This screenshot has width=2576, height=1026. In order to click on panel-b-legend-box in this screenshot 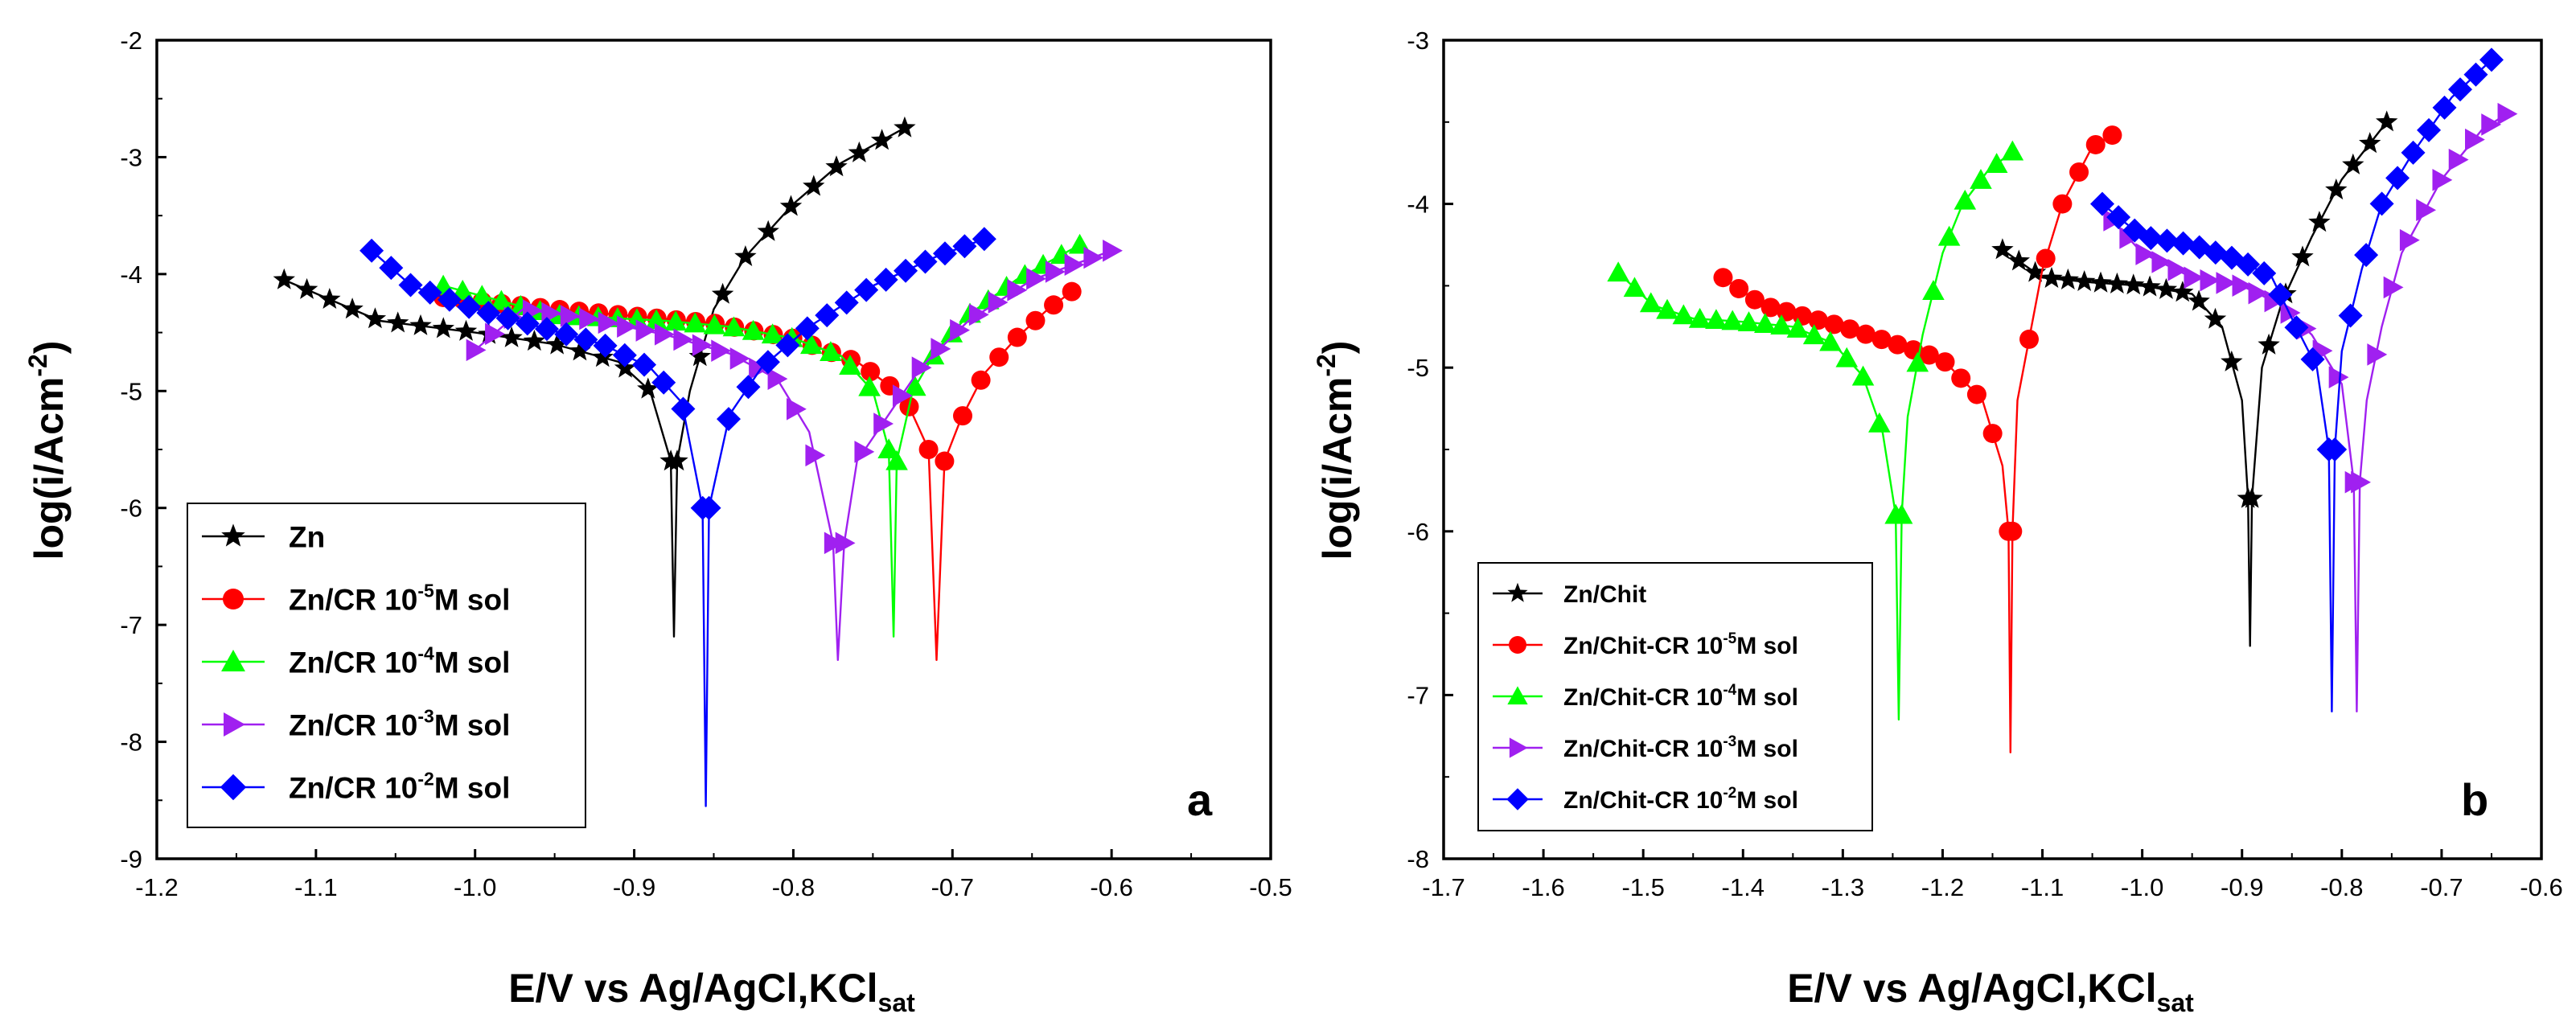, I will do `click(1675, 696)`.